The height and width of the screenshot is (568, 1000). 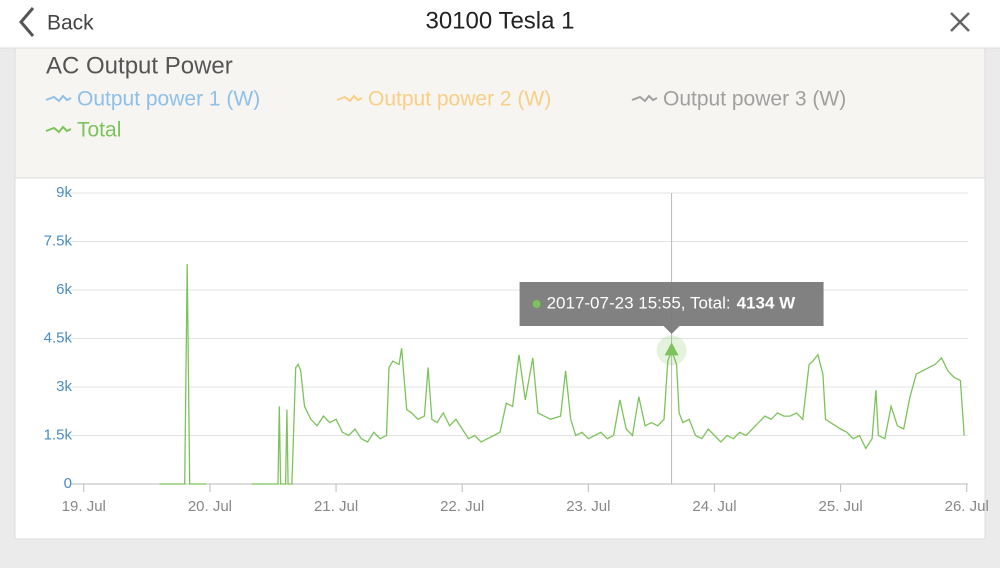 I want to click on back-icon, so click(x=27, y=22).